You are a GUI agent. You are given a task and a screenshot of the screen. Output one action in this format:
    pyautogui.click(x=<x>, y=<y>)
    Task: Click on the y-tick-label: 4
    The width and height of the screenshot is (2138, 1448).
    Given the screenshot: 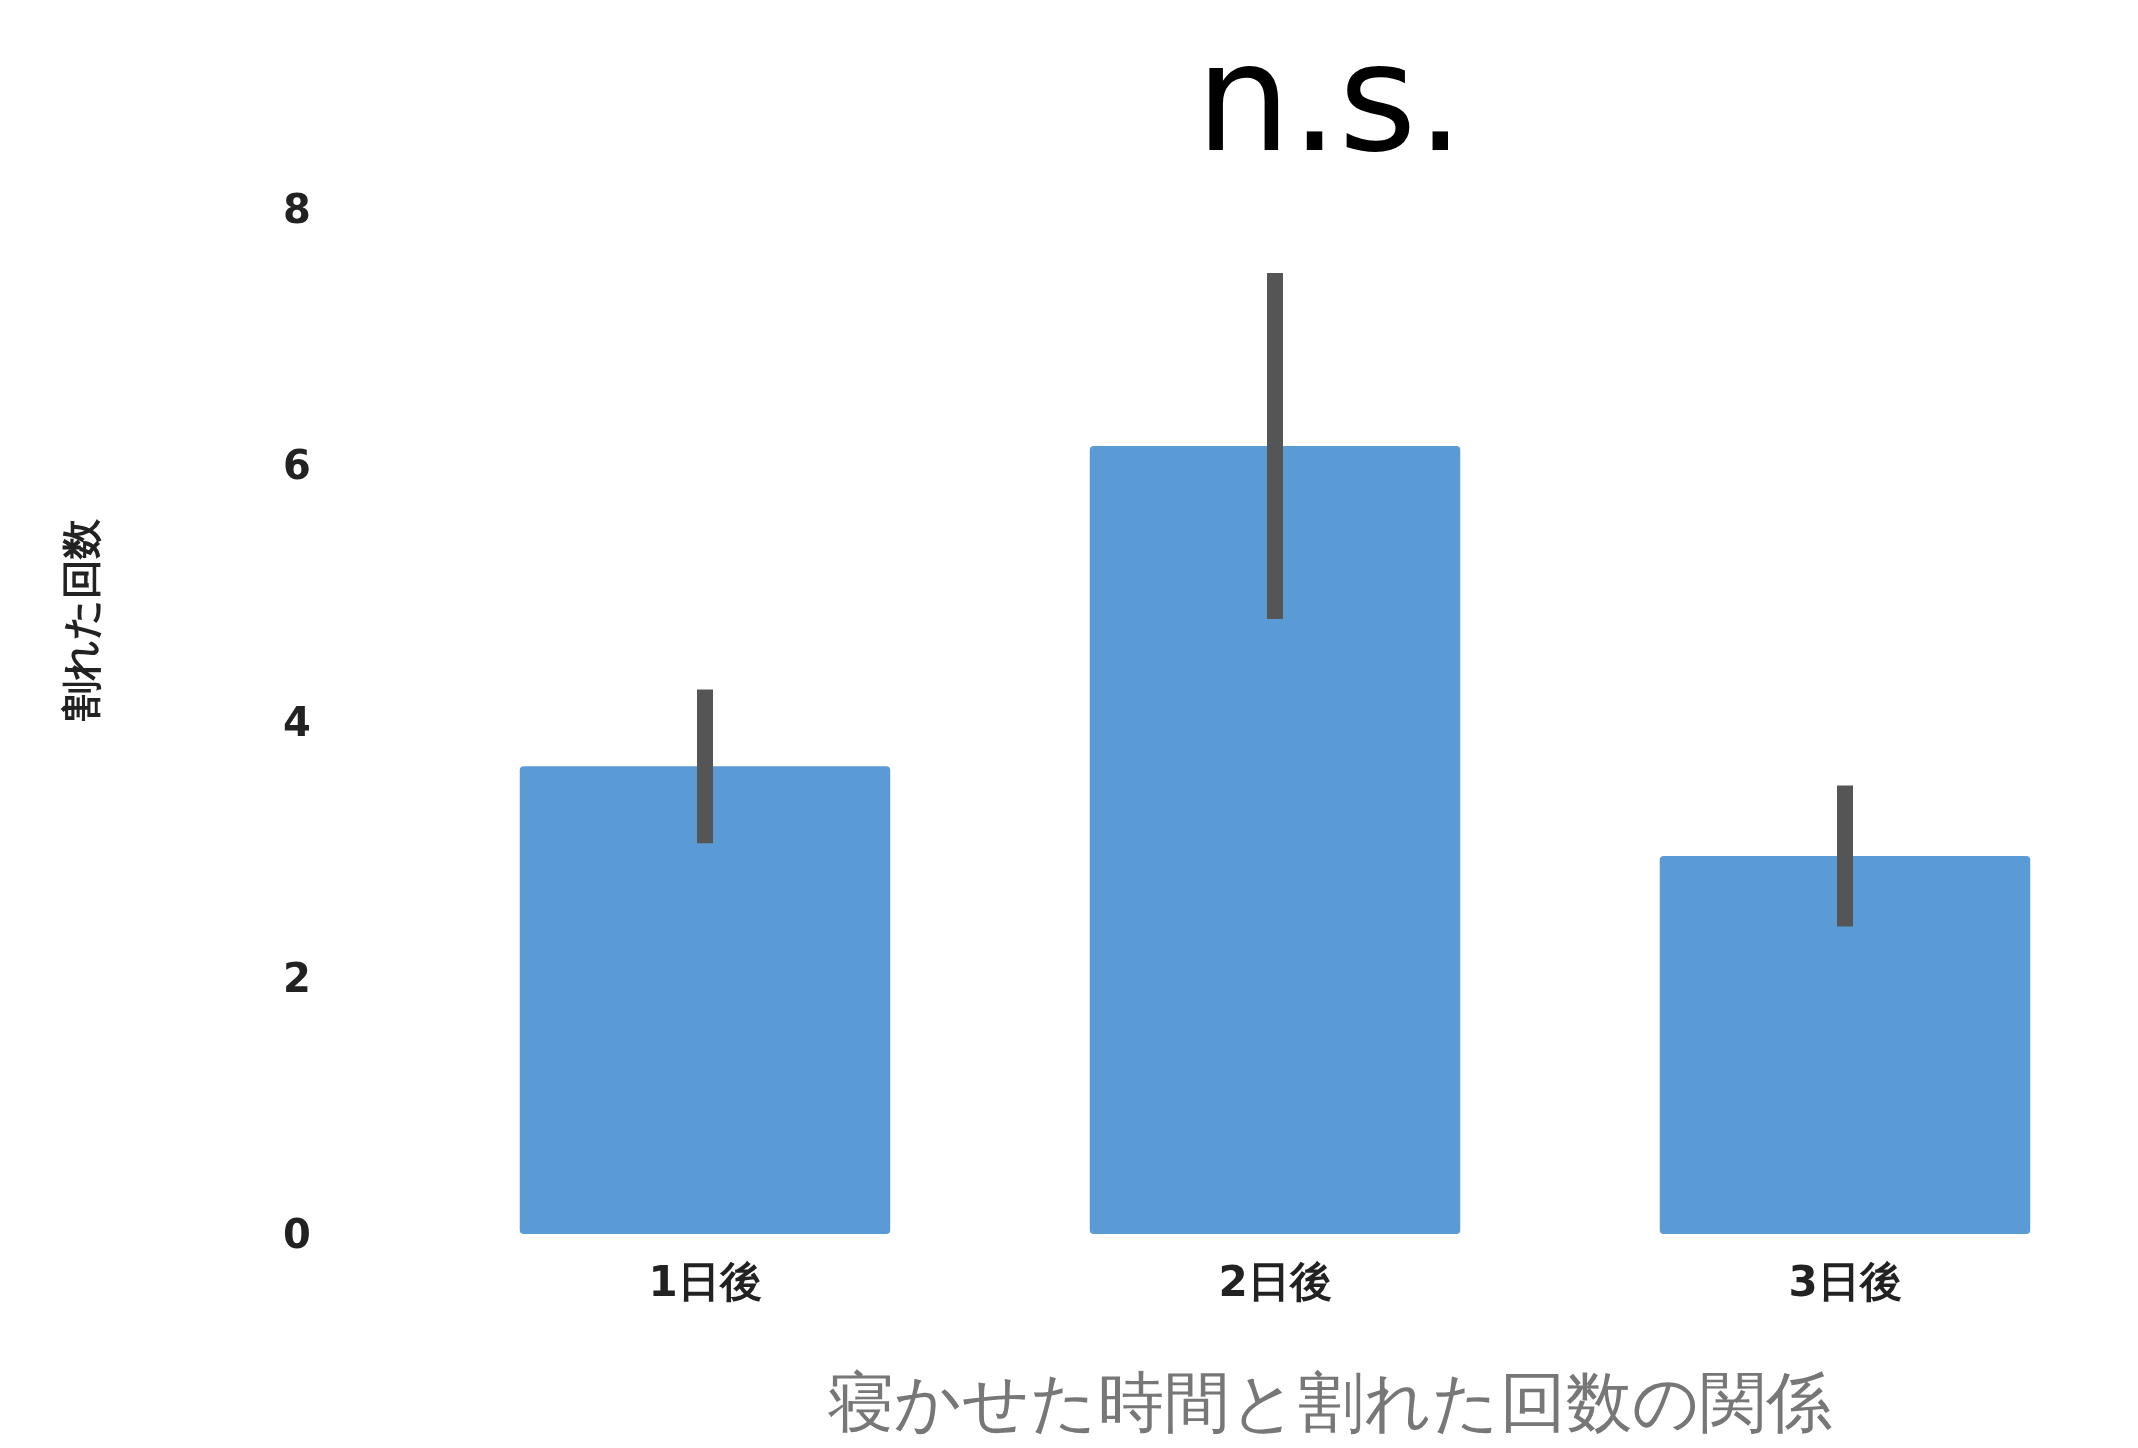 What is the action you would take?
    pyautogui.click(x=297, y=721)
    